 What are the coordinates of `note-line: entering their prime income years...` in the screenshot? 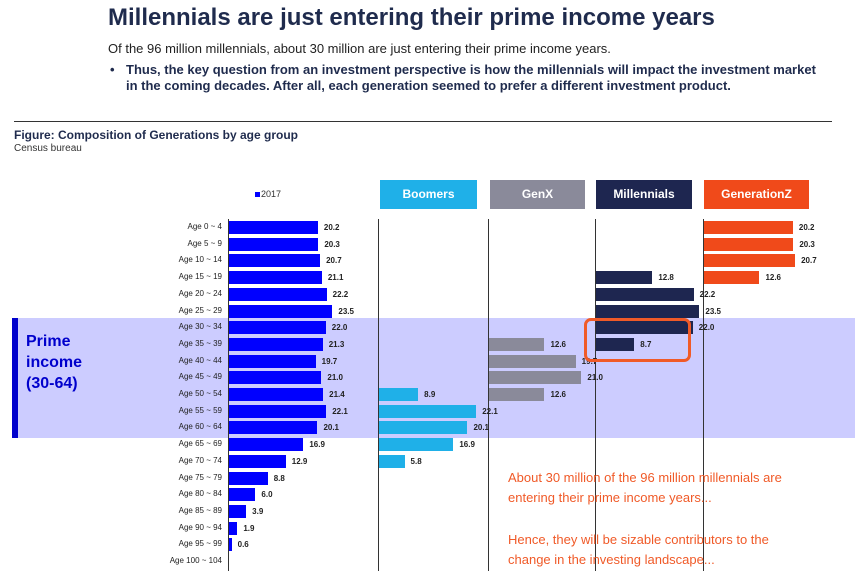 It's located at (610, 497).